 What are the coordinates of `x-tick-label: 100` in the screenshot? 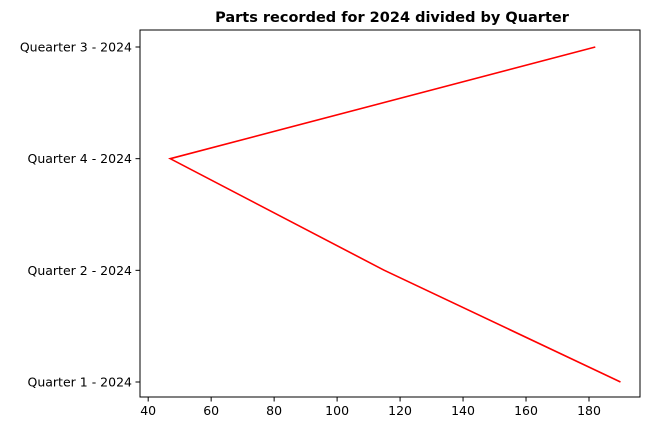 It's located at (337, 410).